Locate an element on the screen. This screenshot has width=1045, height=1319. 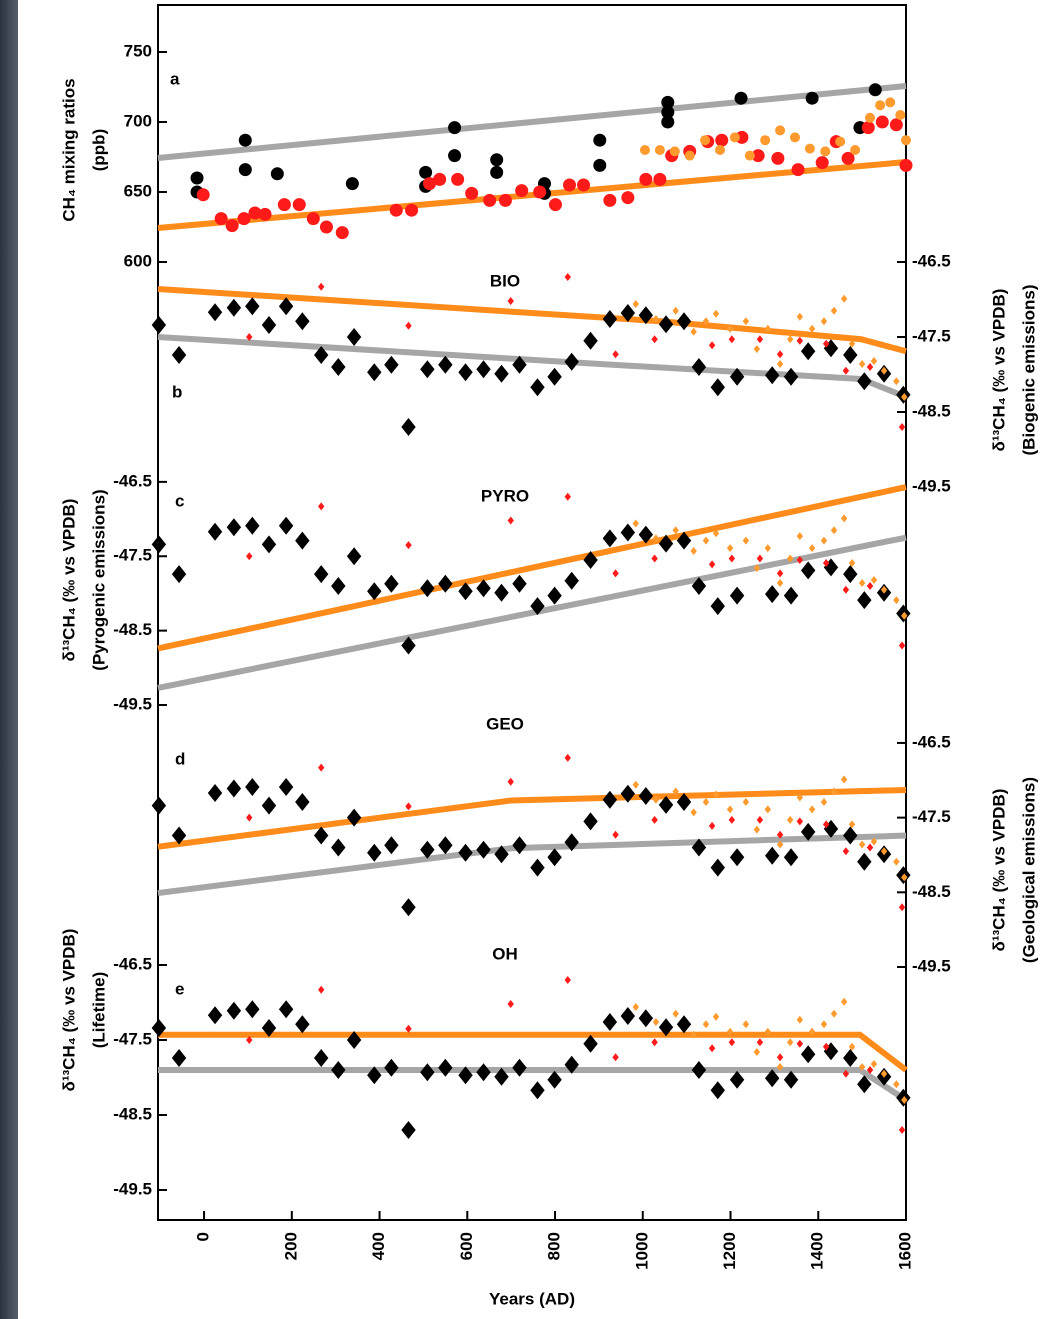
y-tick-label: -47.5 is located at coordinates (931, 816).